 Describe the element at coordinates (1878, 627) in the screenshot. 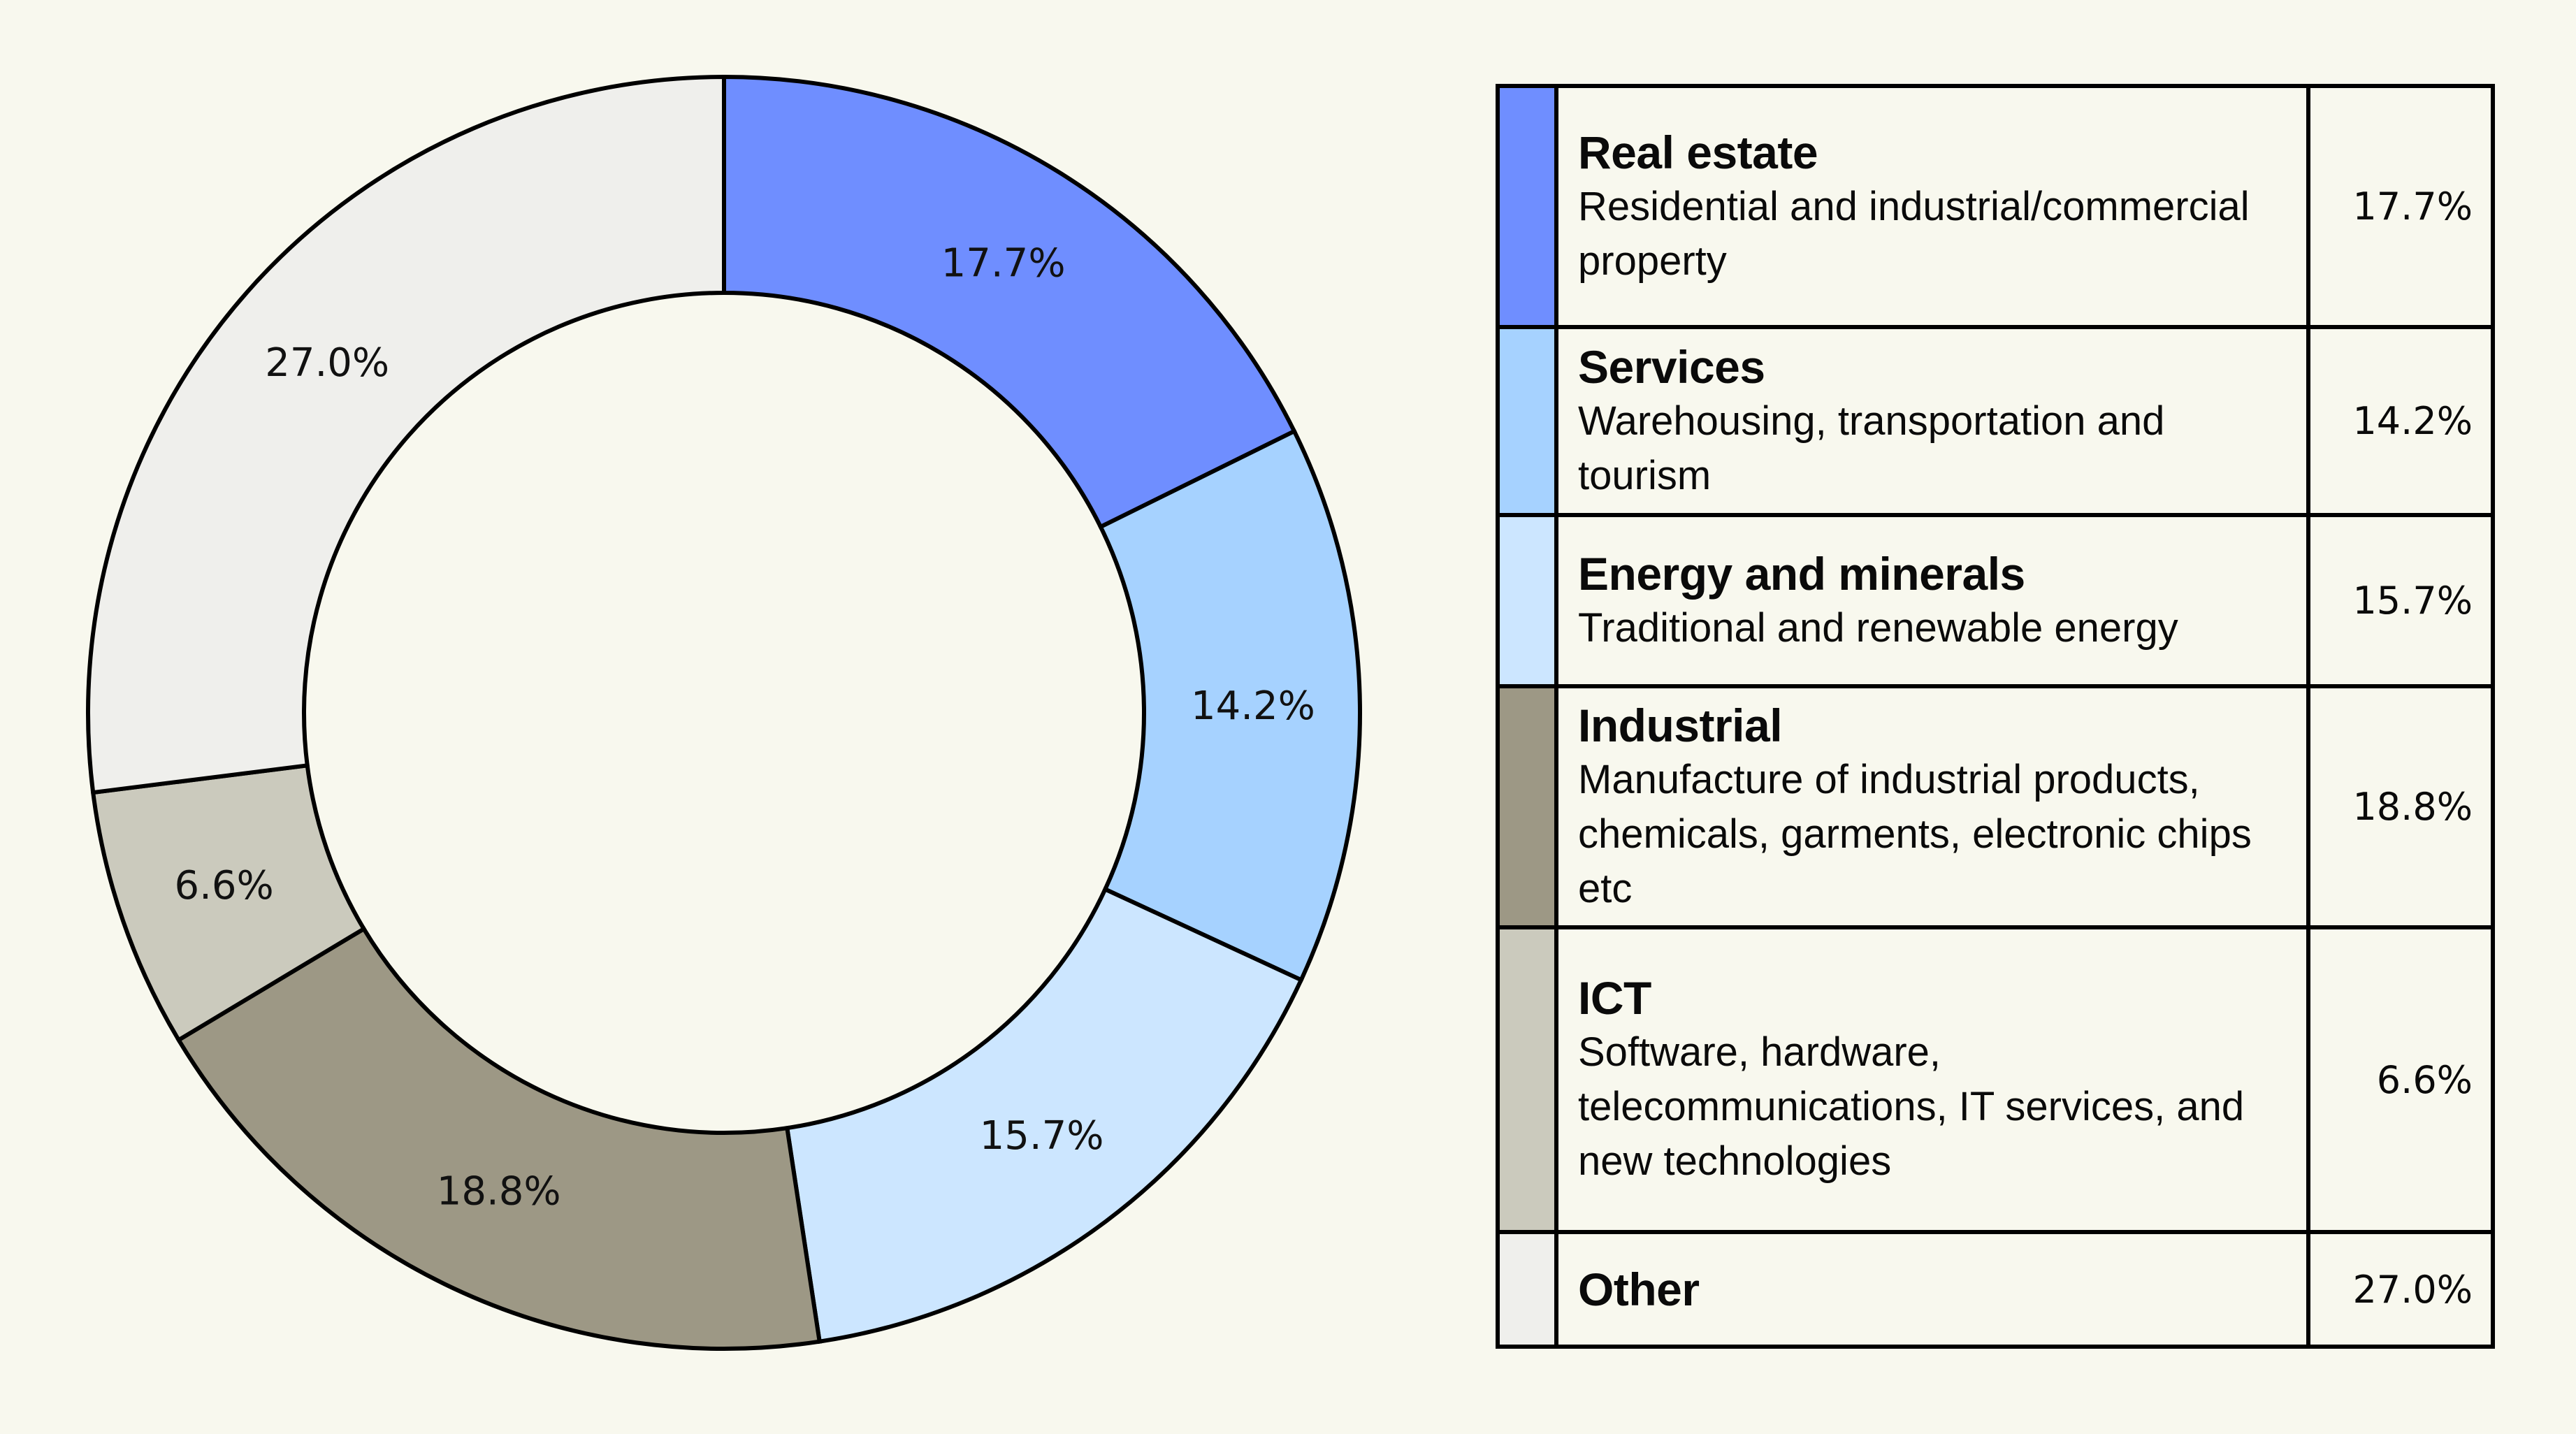

I see `legend-description: Traditional and renewable energy` at that location.